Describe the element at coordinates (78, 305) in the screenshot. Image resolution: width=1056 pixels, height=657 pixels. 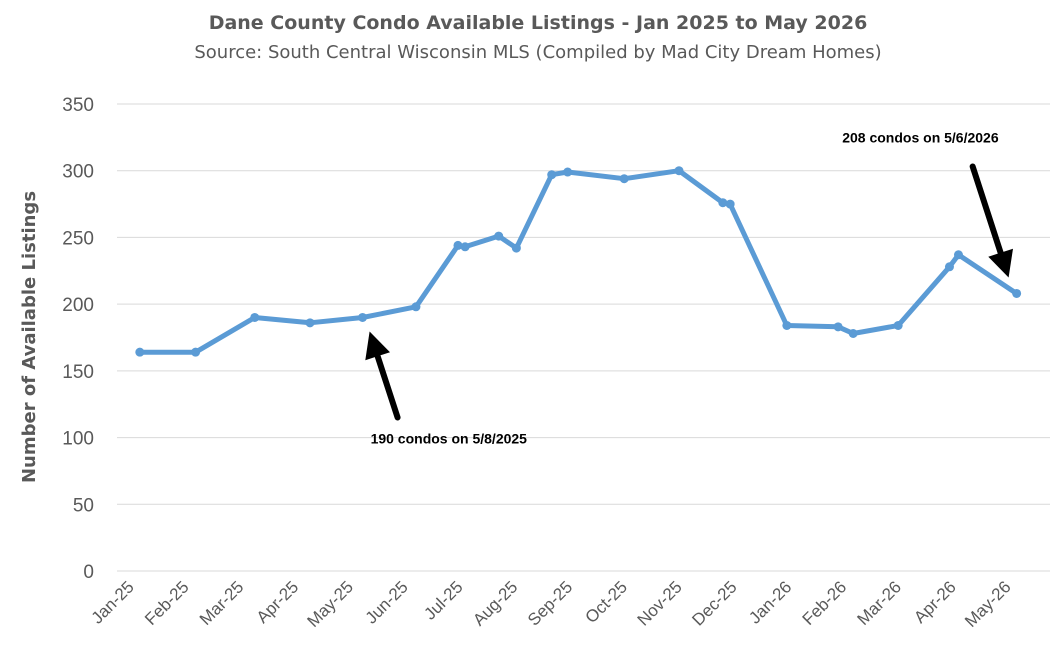
I see `y-tick-label: 200` at that location.